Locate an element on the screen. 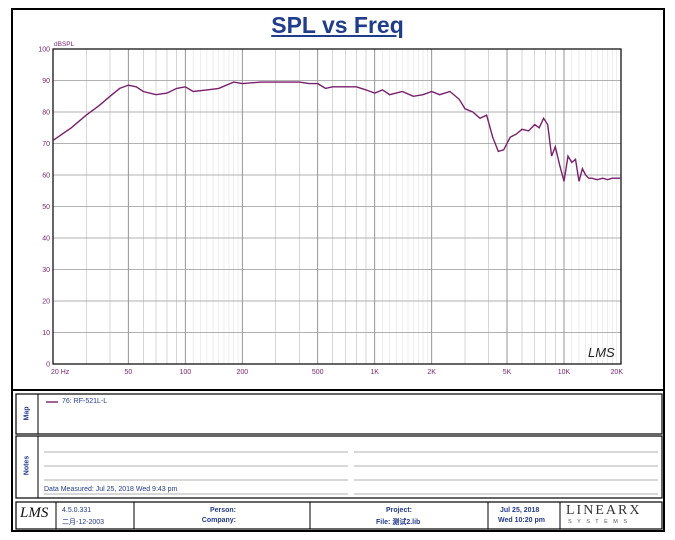  x-tick-label: 5K is located at coordinates (507, 372).